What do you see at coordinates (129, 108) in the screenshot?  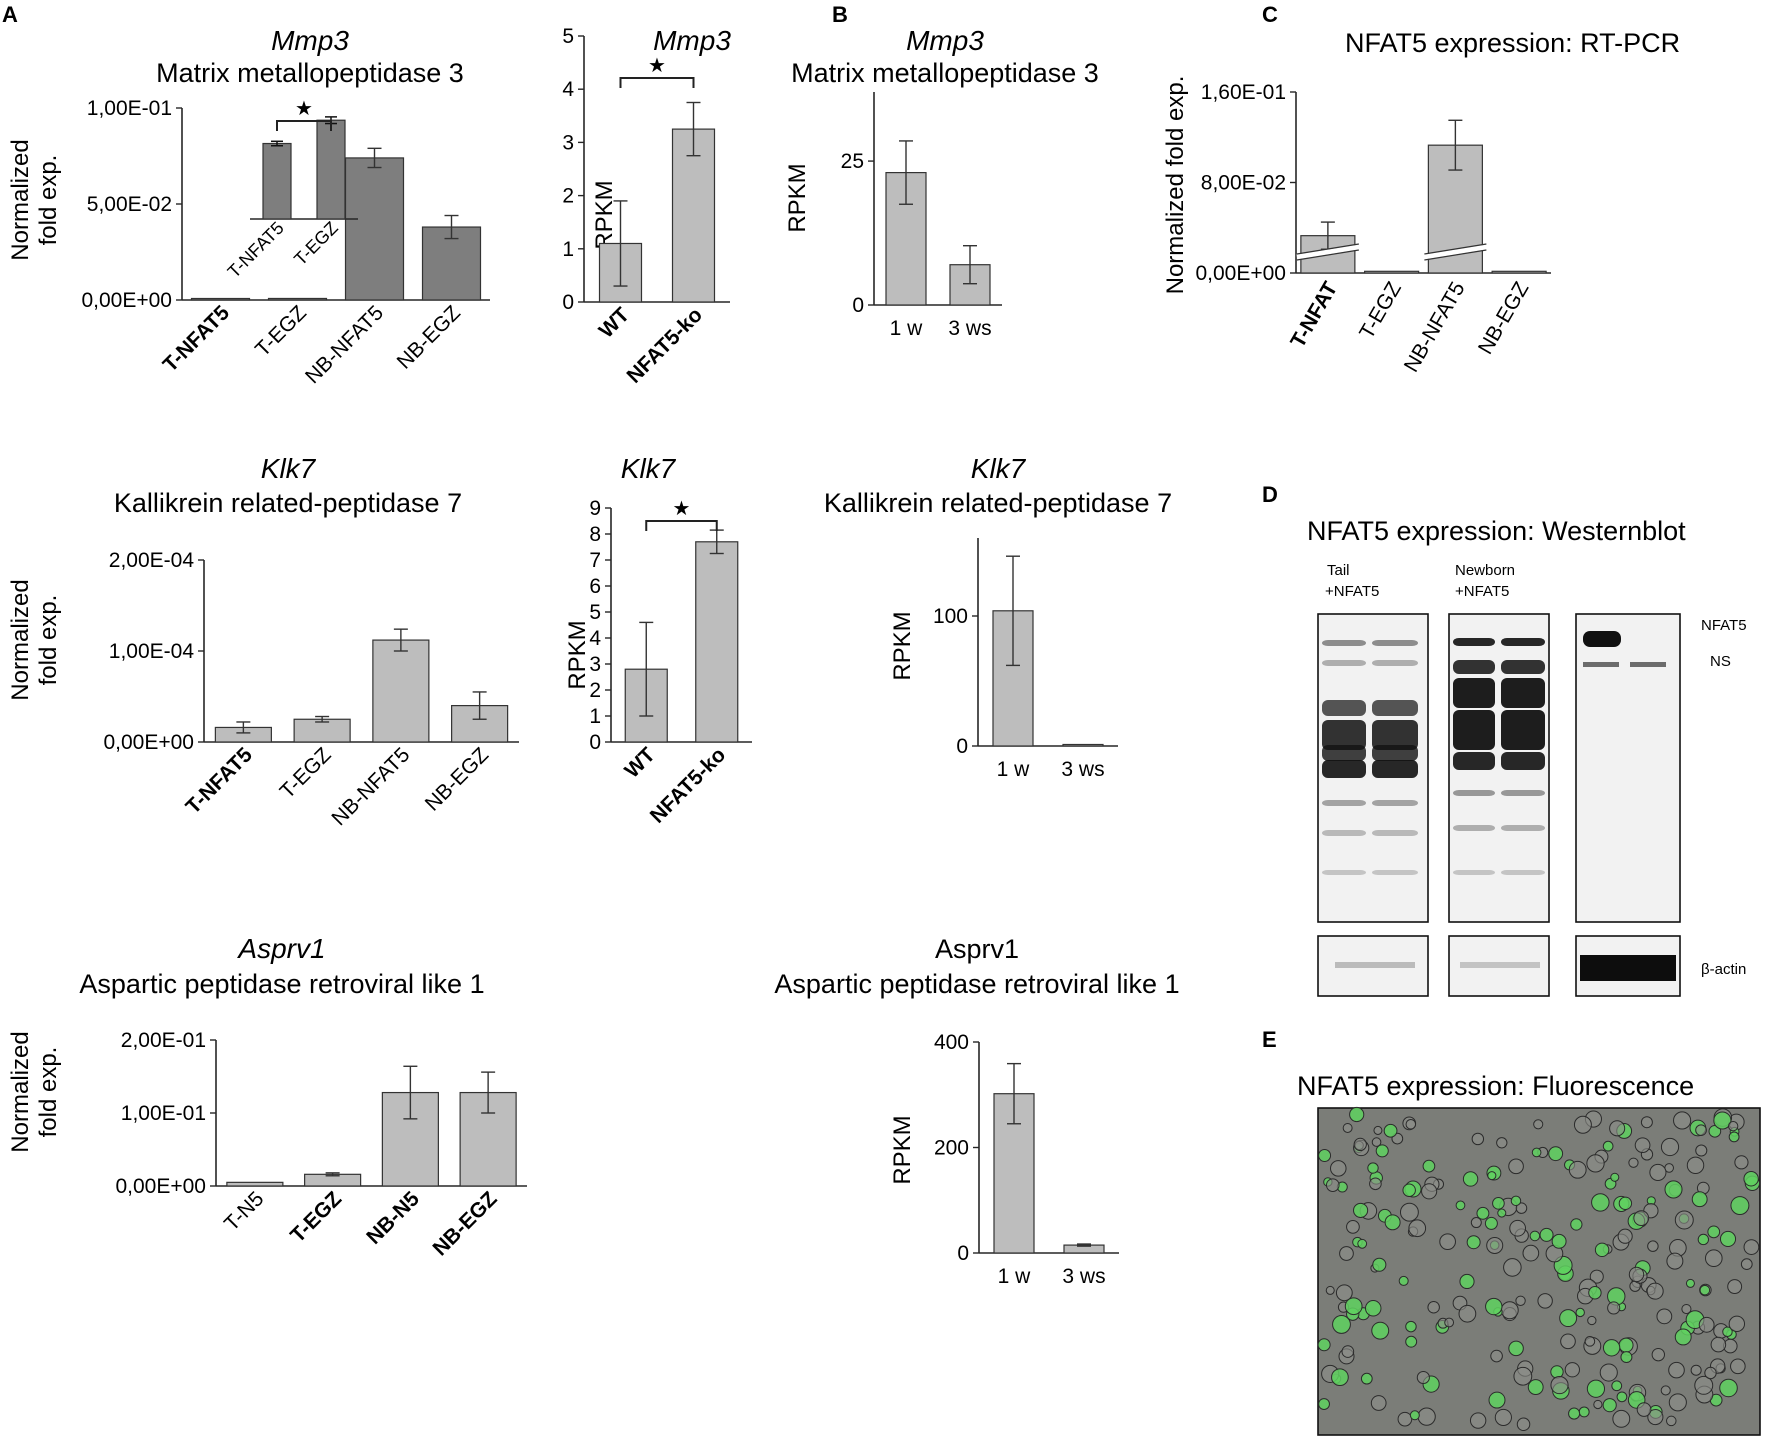 I see `y-tick-label: 1,00E-01` at bounding box center [129, 108].